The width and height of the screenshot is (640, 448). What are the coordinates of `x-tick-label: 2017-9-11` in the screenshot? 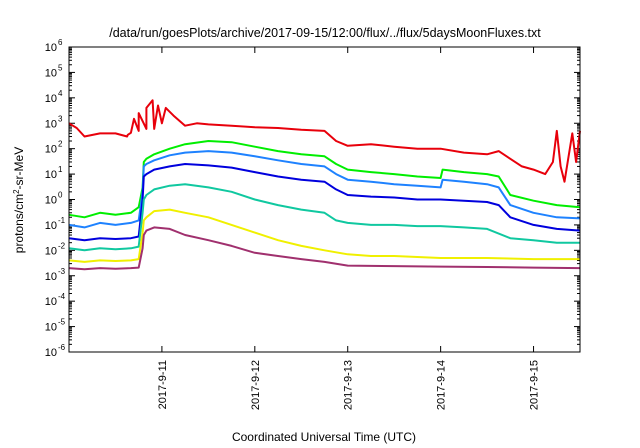 It's located at (163, 384).